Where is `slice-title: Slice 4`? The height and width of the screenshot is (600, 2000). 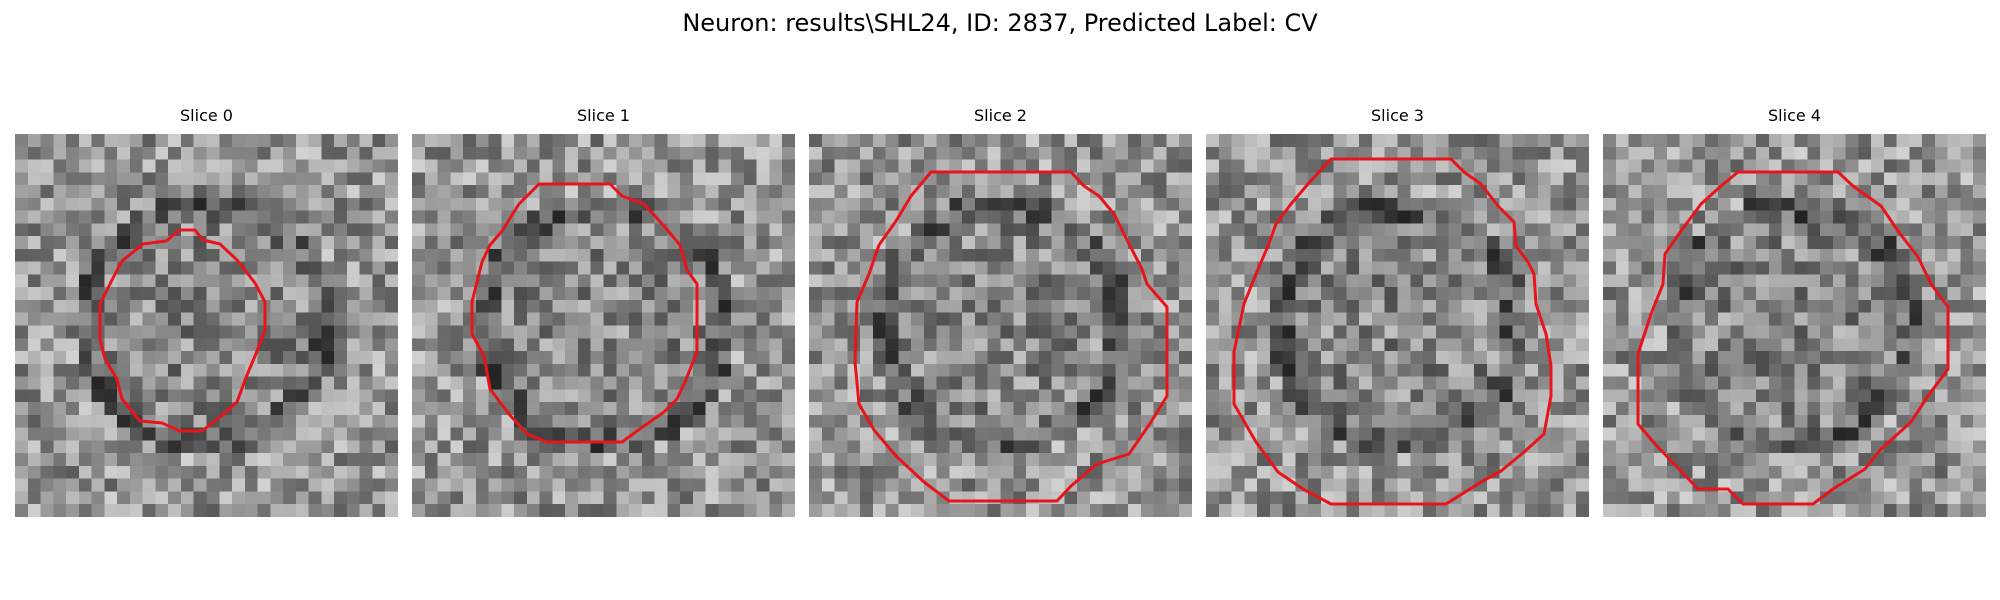
slice-title: Slice 4 is located at coordinates (1794, 116).